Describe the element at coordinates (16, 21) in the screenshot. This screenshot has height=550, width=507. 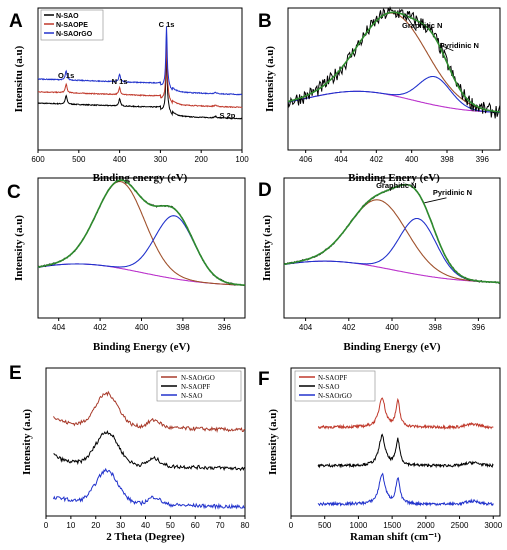
I see `panel-letter: A` at that location.